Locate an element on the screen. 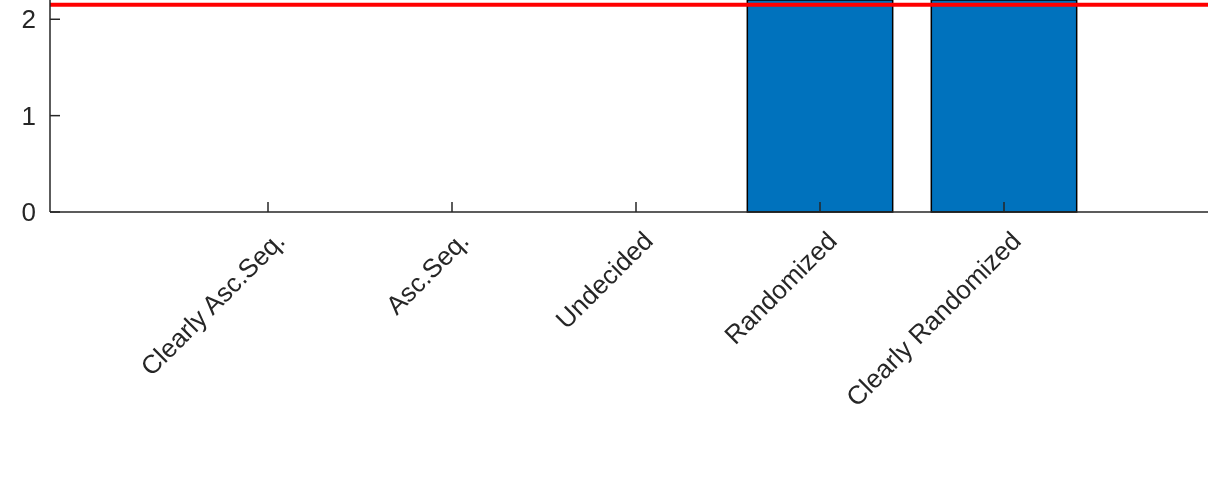 The height and width of the screenshot is (479, 1208). y-tick-label: 1 is located at coordinates (28, 115).